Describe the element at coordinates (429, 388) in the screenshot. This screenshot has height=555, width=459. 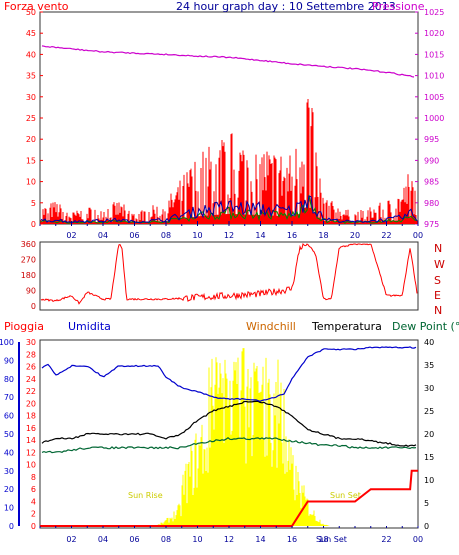
I see `temperature-tick-label: 30` at that location.